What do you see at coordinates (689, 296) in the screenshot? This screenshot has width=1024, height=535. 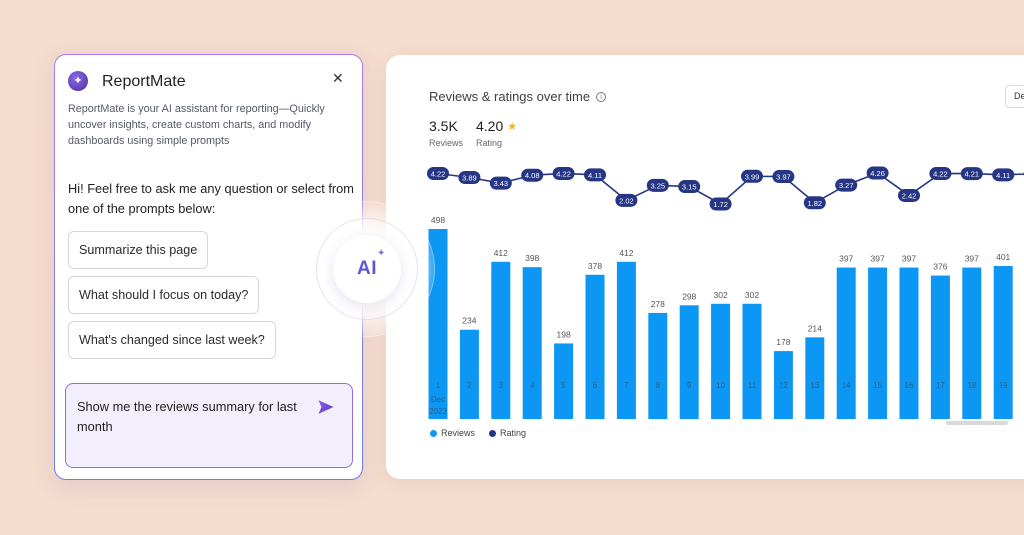 I see `bar-value-label: 298` at bounding box center [689, 296].